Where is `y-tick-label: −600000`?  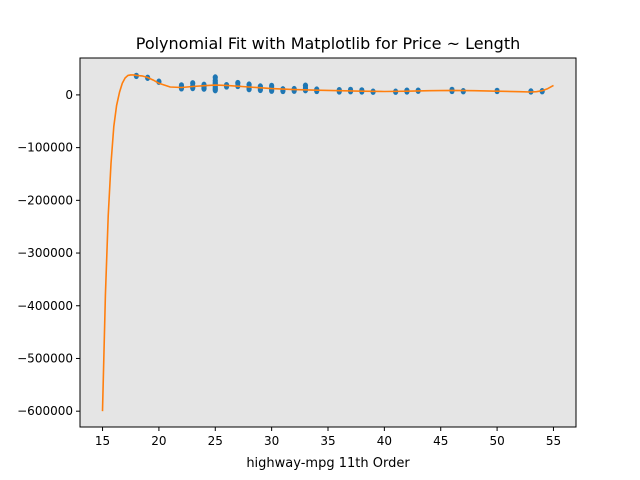
y-tick-label: −600000 is located at coordinates (45, 411).